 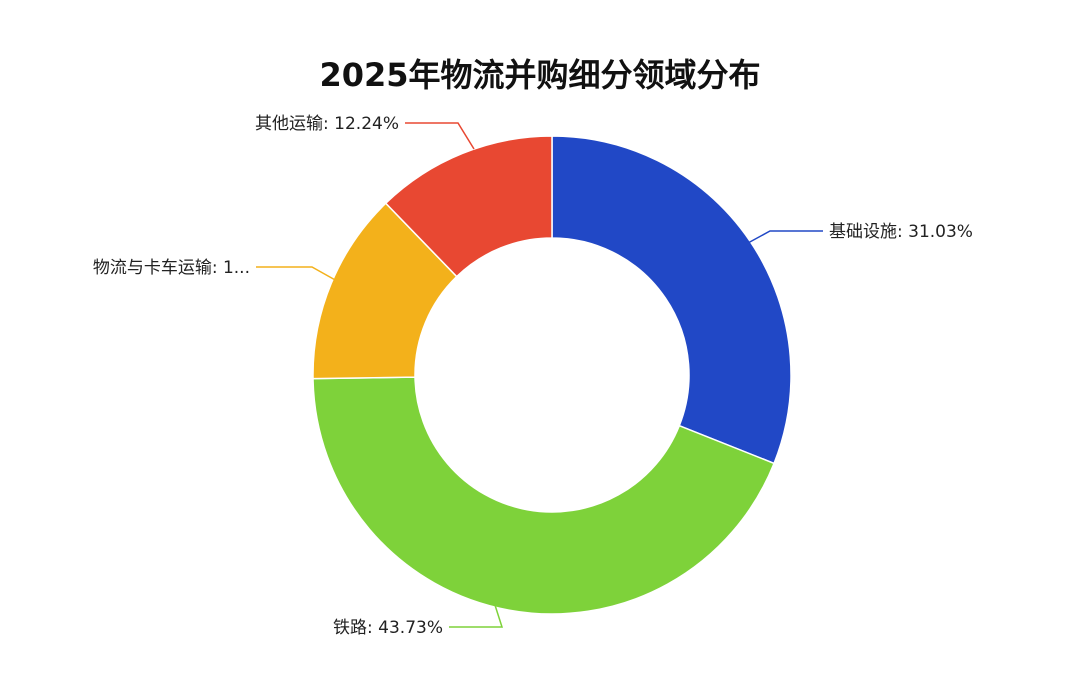 I want to click on slice-label-1: 铁路: 43.73%, so click(x=388, y=628).